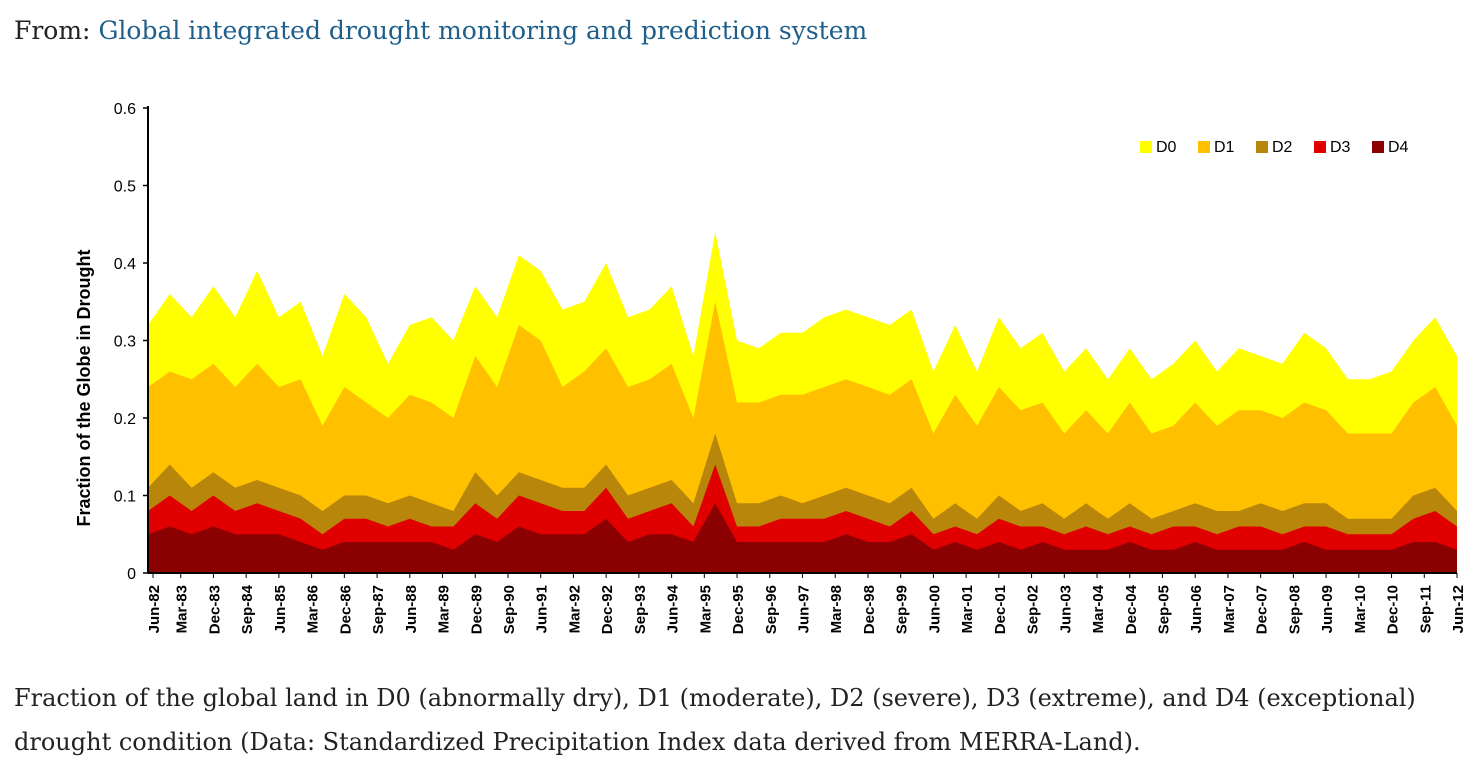 The height and width of the screenshot is (764, 1478). Describe the element at coordinates (52, 30) in the screenshot. I see `source-prefix: From:` at that location.